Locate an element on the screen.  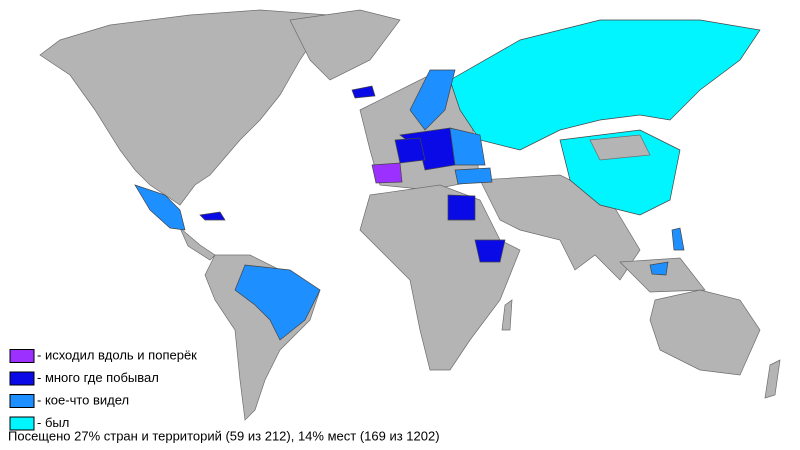
australia is located at coordinates (705, 332).